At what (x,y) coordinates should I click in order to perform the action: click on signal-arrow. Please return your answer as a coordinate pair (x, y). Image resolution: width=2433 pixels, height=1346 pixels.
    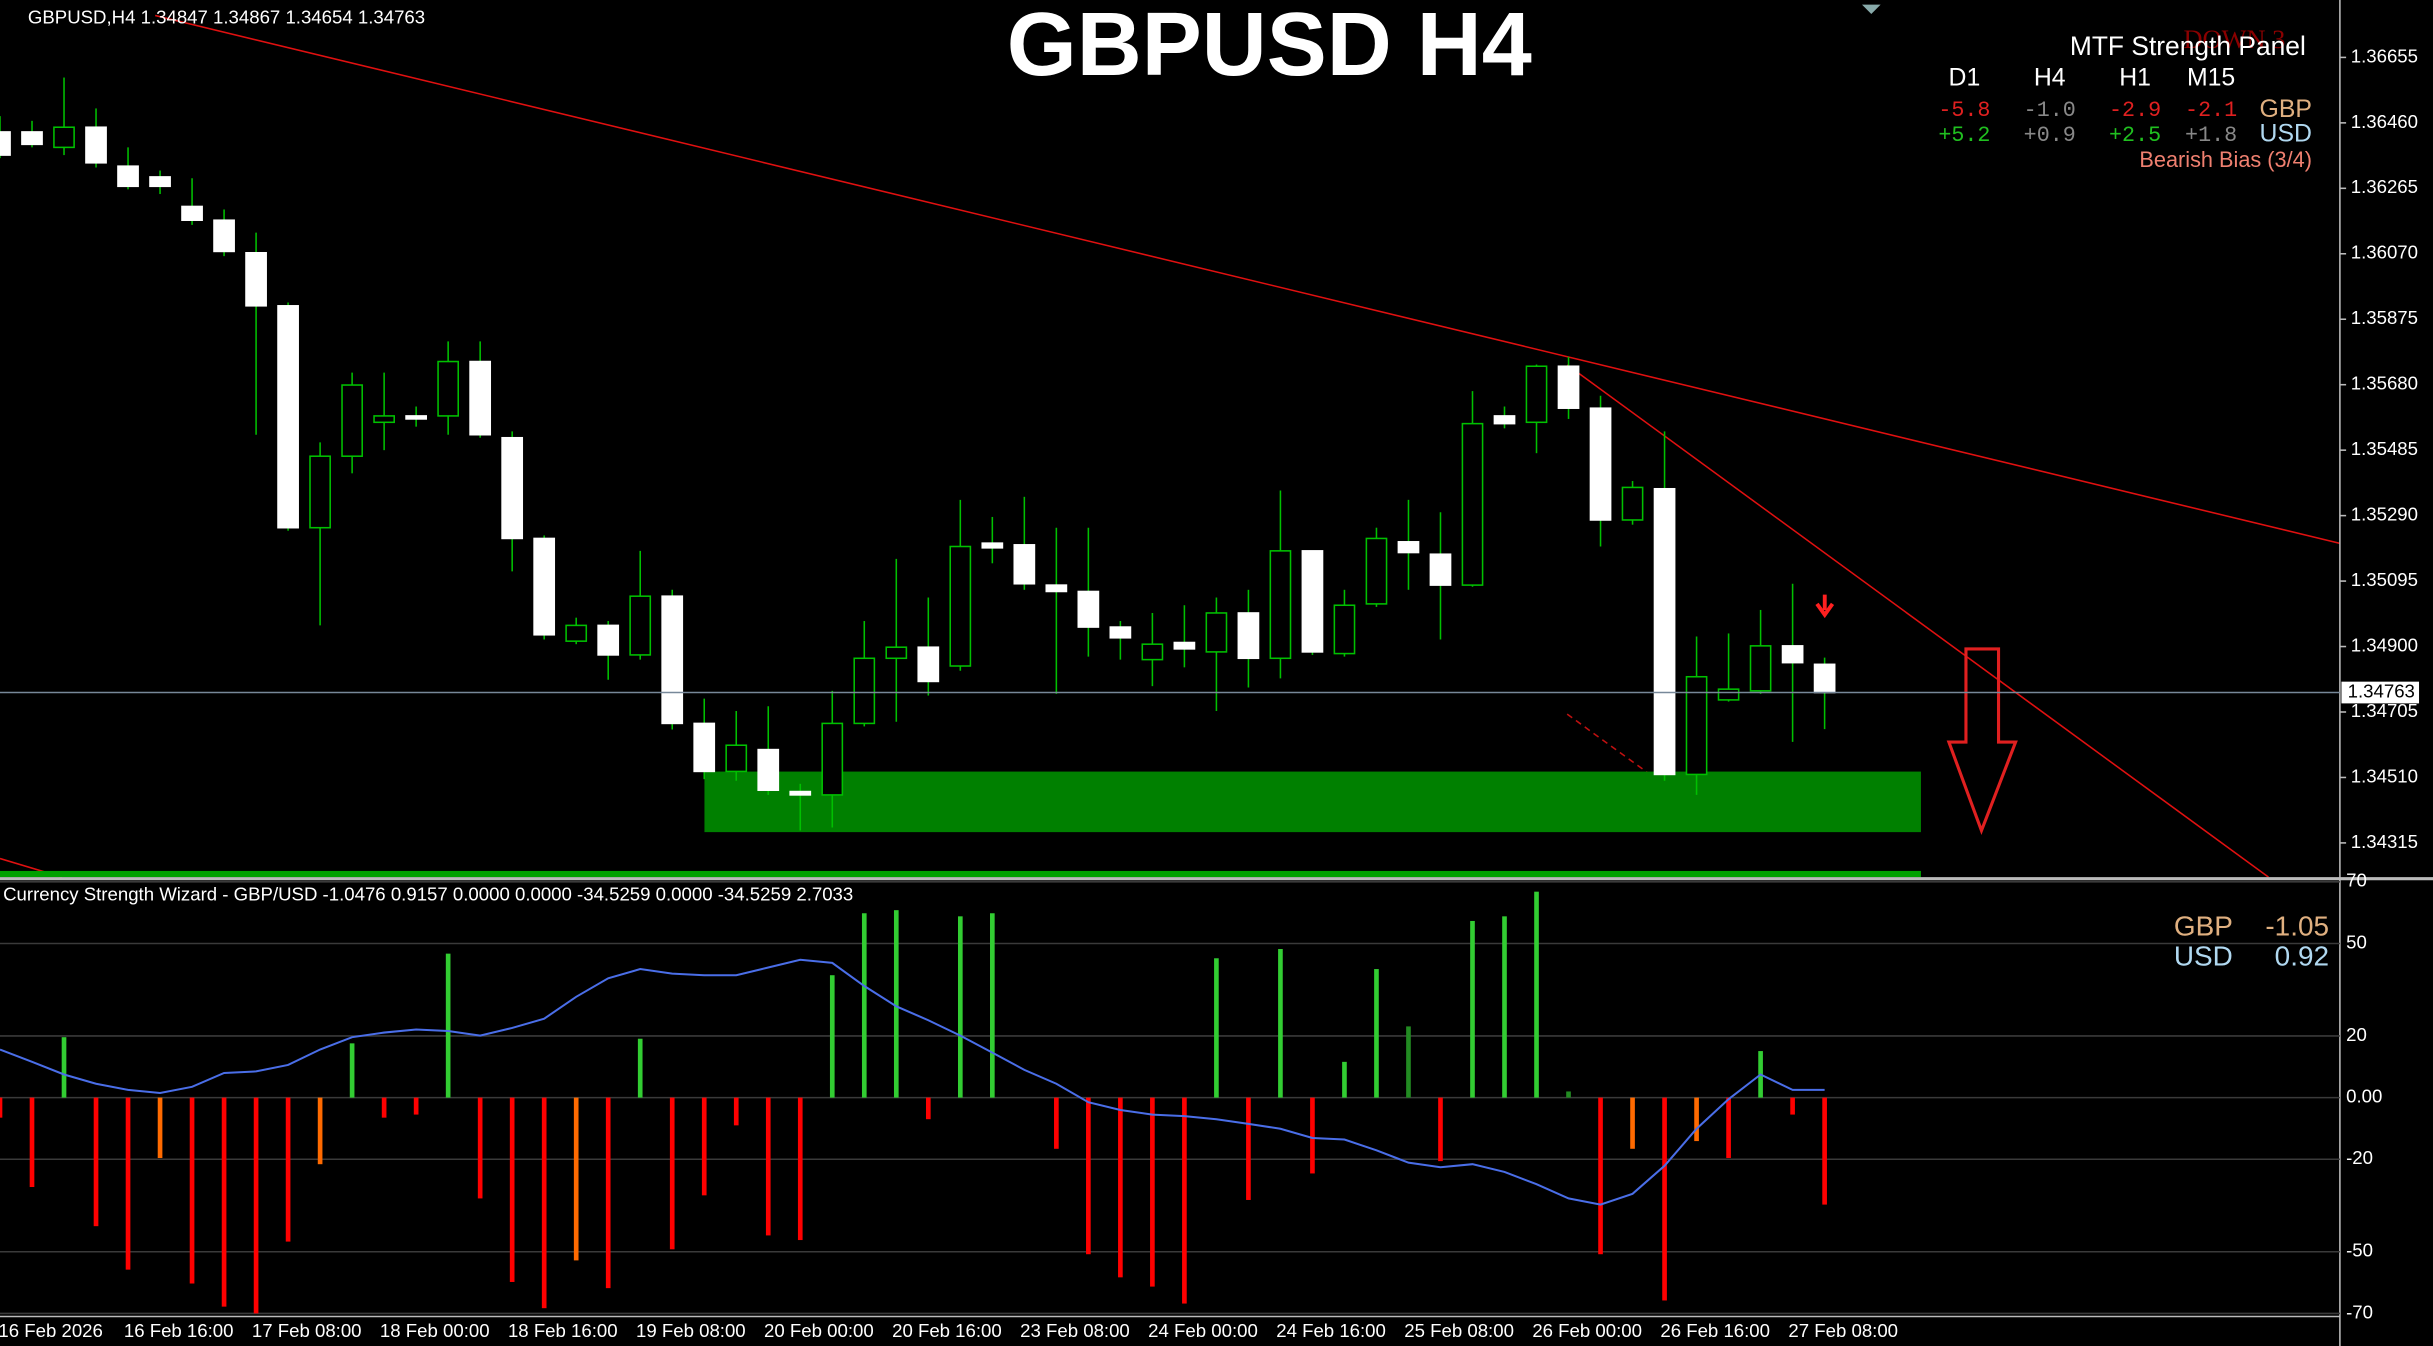
    Looking at the image, I should click on (1825, 606).